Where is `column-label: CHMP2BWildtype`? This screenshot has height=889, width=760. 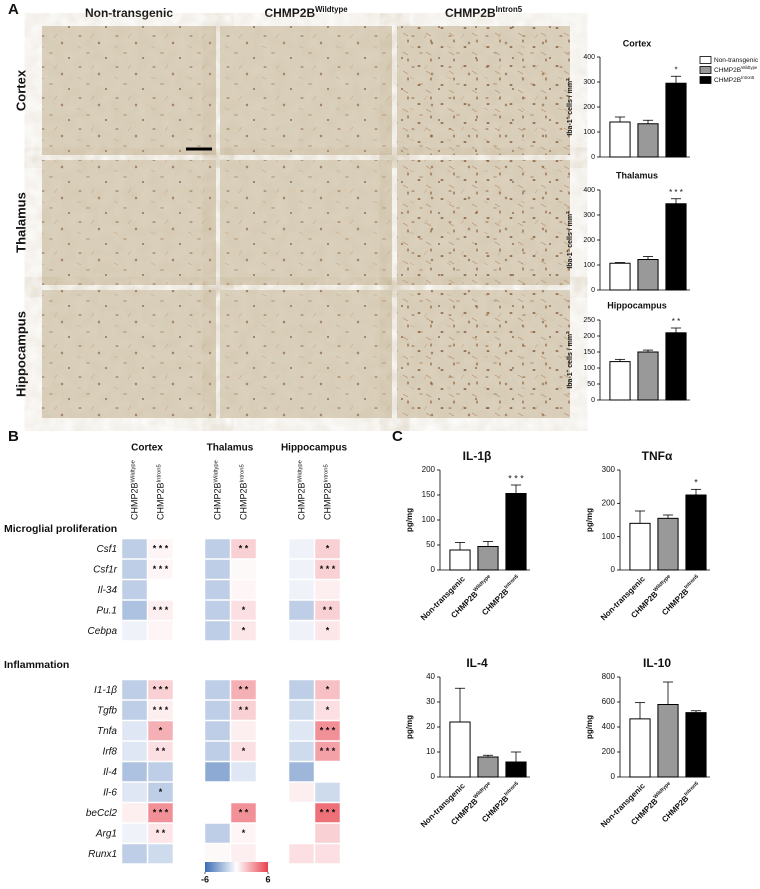
column-label: CHMP2BWildtype is located at coordinates (302, 490).